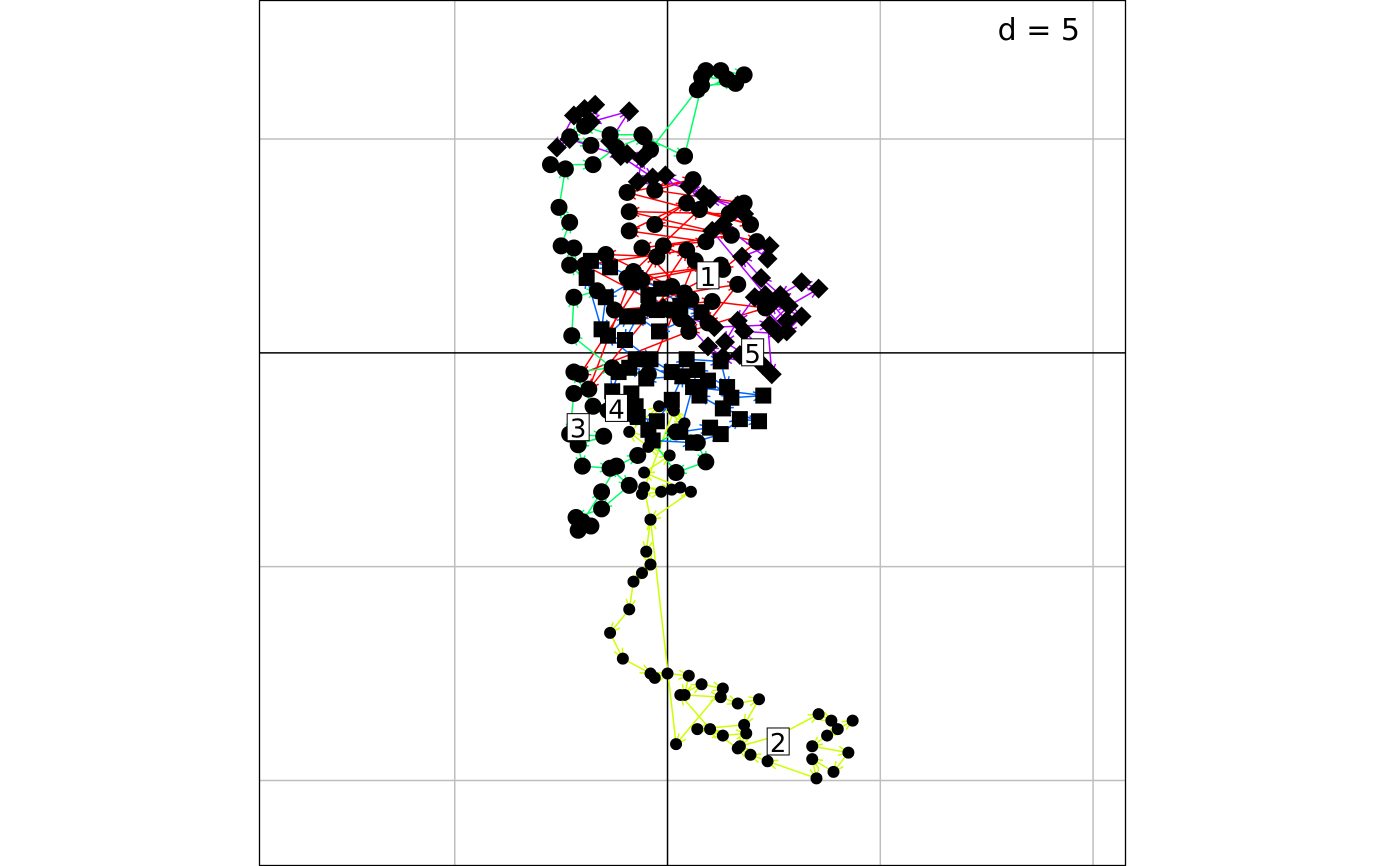 The height and width of the screenshot is (866, 1400). Describe the element at coordinates (778, 743) in the screenshot. I see `group-label-2: 2` at that location.